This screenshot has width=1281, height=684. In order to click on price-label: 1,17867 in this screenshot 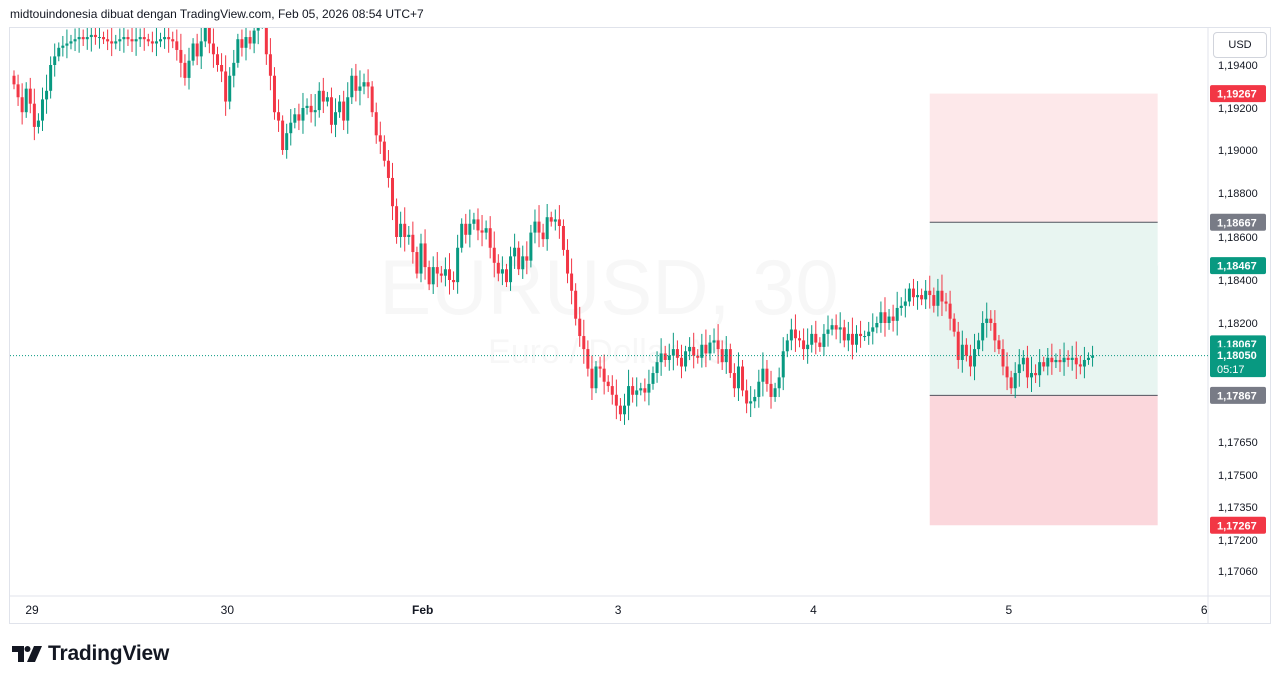, I will do `click(1238, 395)`.